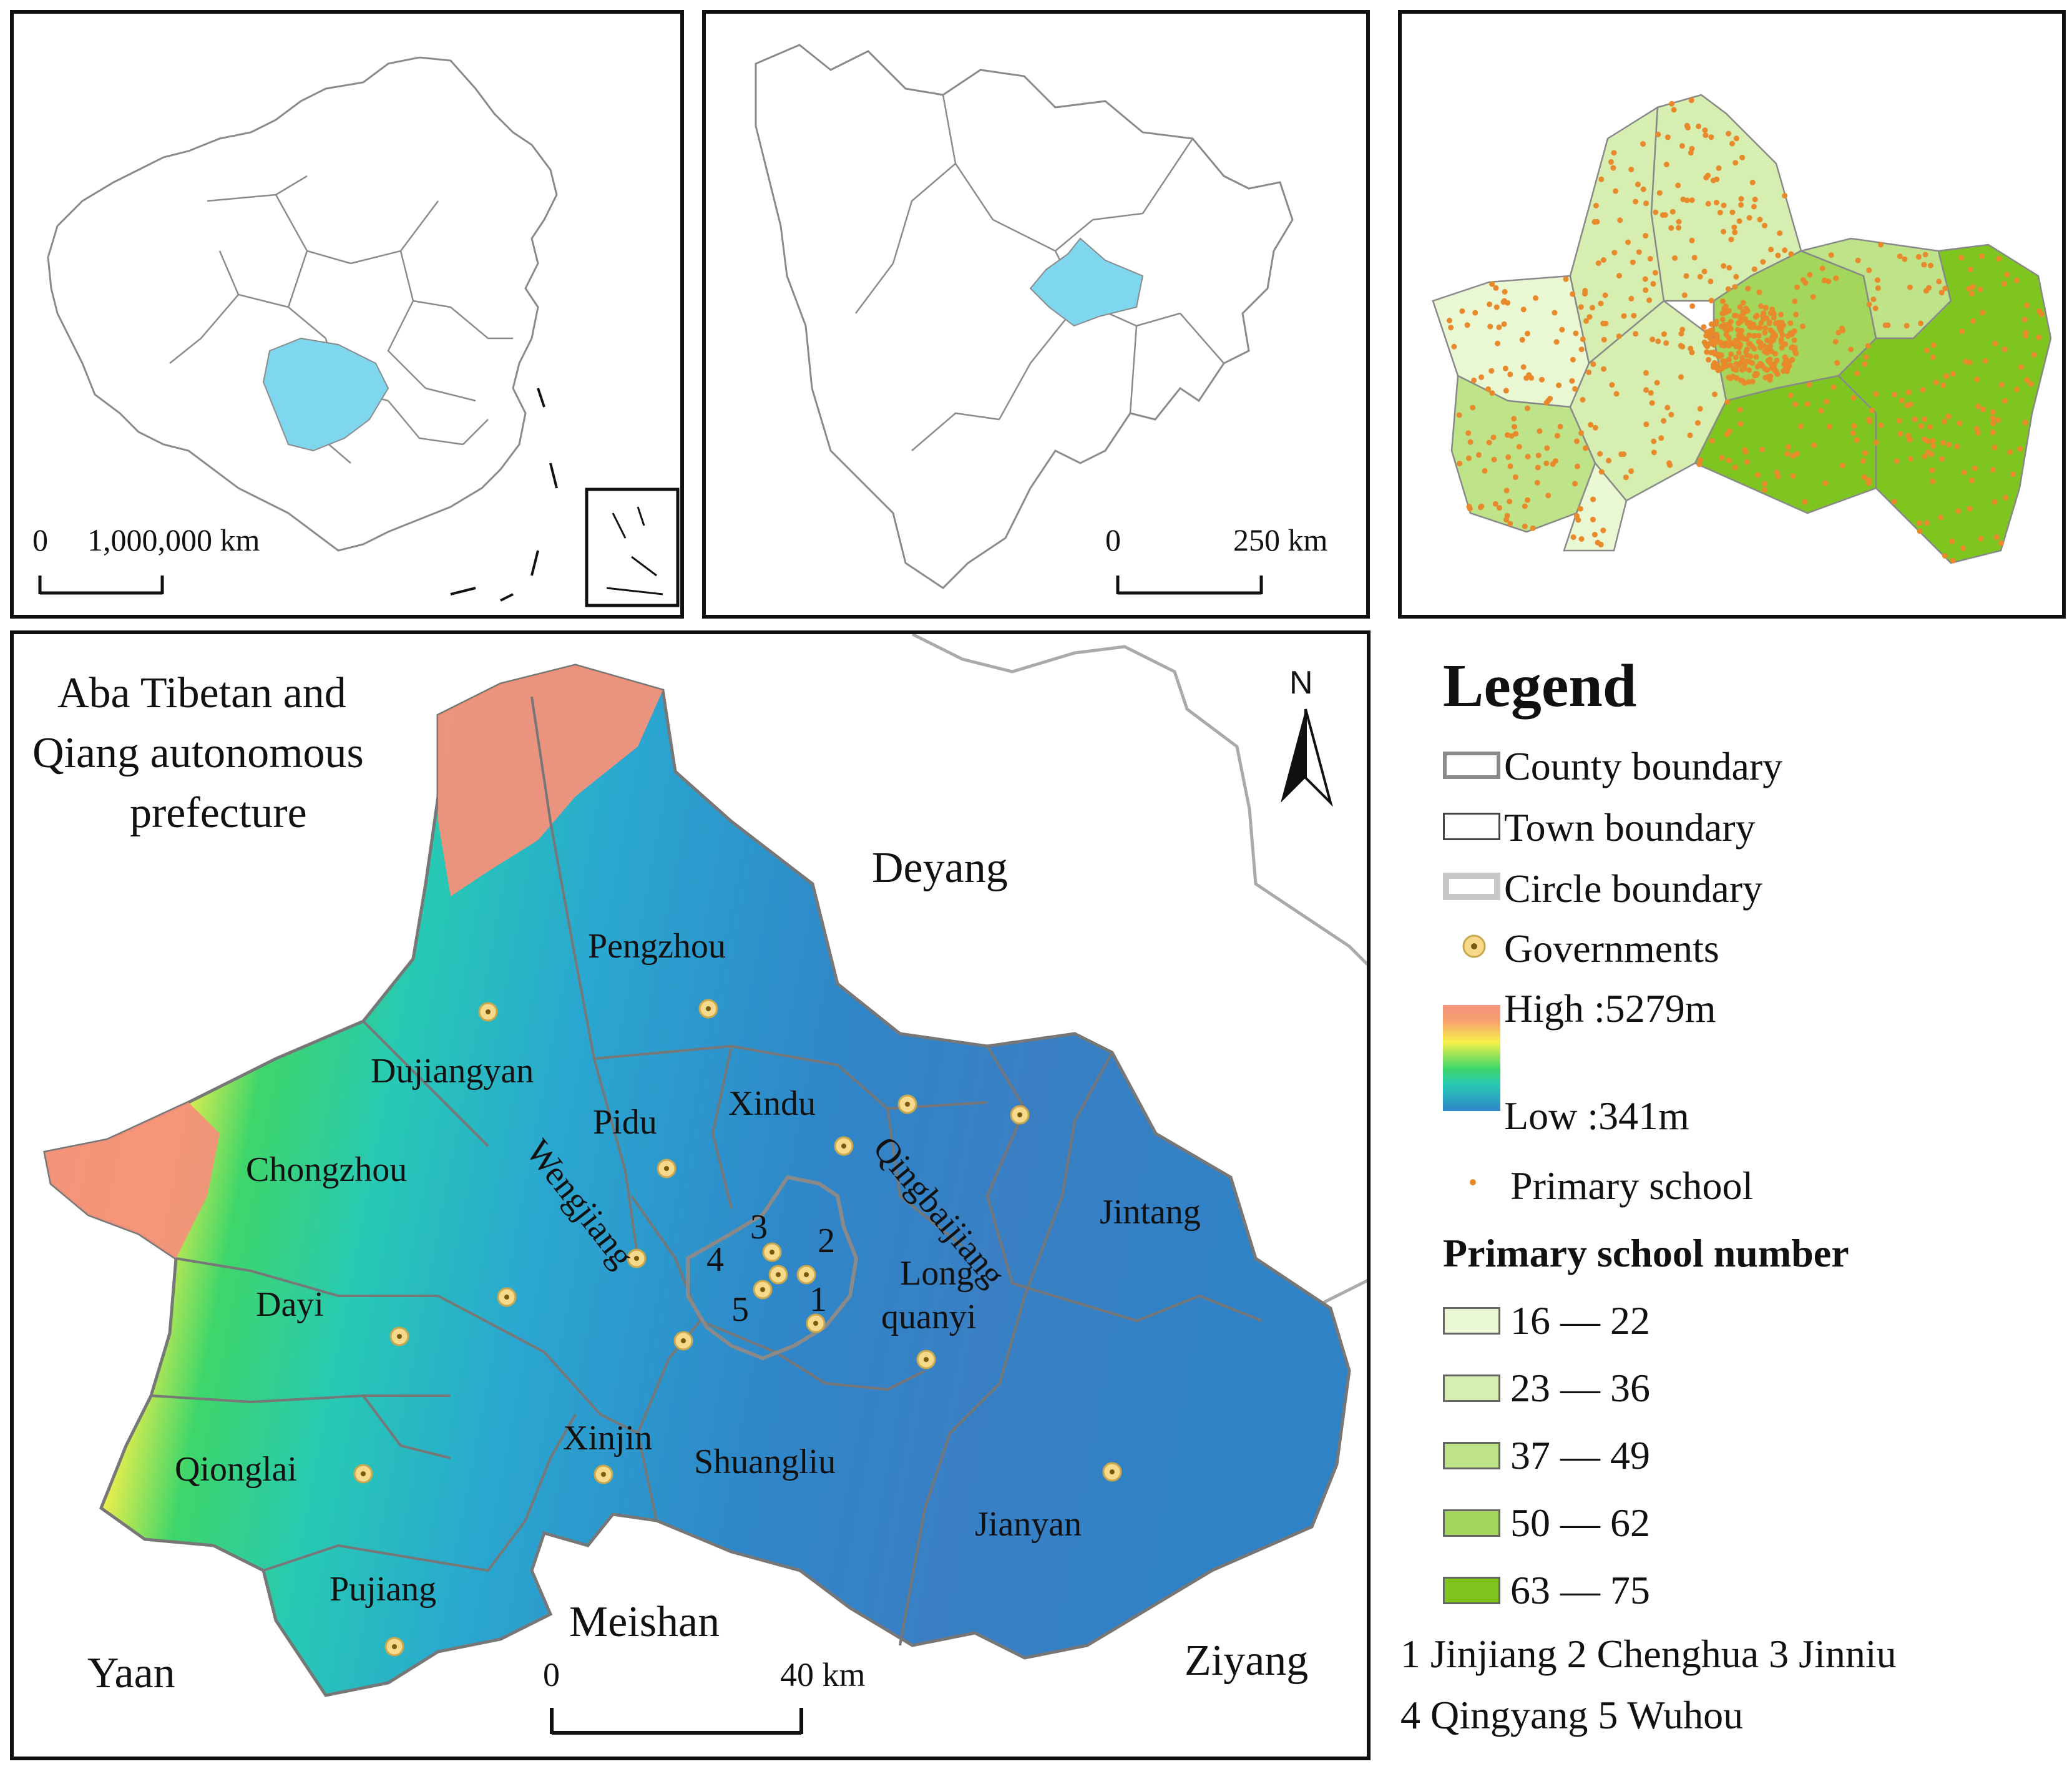 This screenshot has width=2072, height=1769. Describe the element at coordinates (1580, 1523) in the screenshot. I see `class-range-label: 50 — 62` at that location.